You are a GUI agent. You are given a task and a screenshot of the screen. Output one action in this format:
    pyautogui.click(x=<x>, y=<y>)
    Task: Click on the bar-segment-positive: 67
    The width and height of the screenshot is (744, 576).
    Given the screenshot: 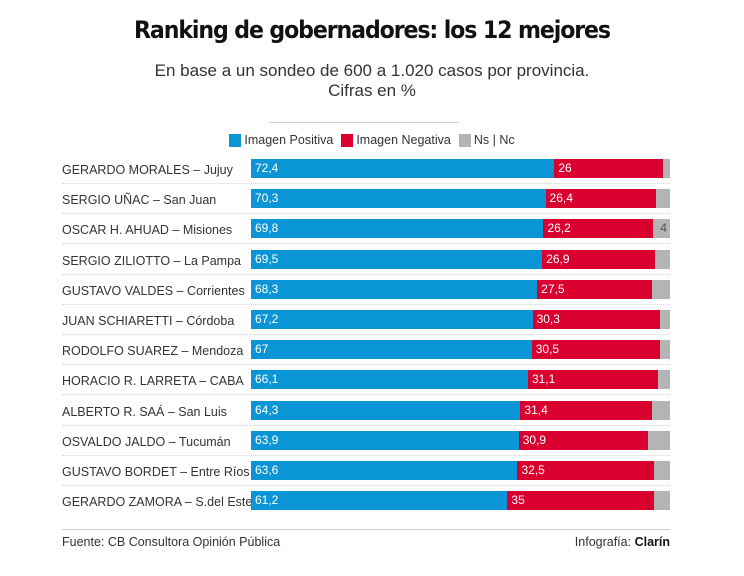 What is the action you would take?
    pyautogui.click(x=391, y=350)
    